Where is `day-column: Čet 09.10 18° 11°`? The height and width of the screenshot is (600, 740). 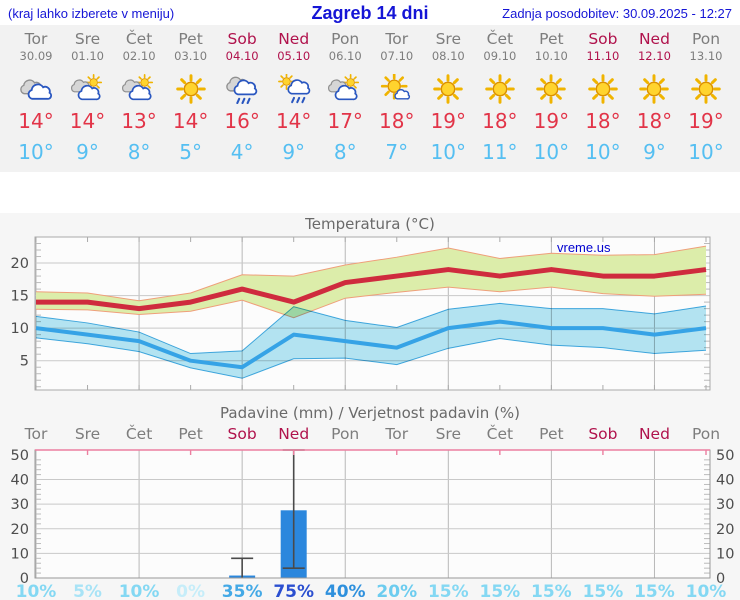
day-column: Čet 09.10 18° 11° is located at coordinates (500, 98).